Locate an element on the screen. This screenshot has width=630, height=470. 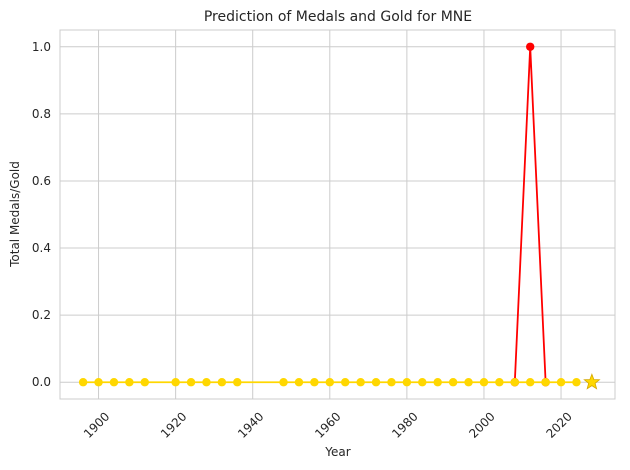
x-tick-label: 2000 is located at coordinates (481, 424).